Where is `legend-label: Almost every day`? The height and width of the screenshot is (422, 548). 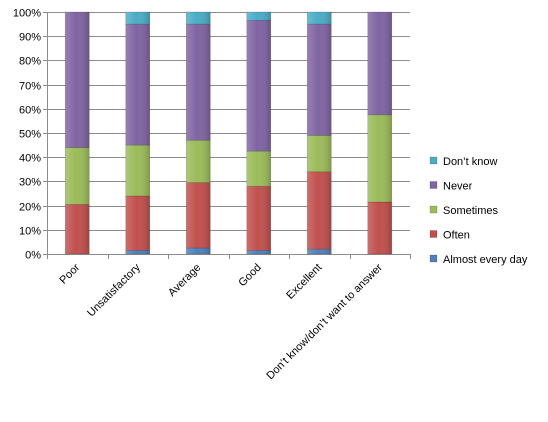 legend-label: Almost every day is located at coordinates (485, 260).